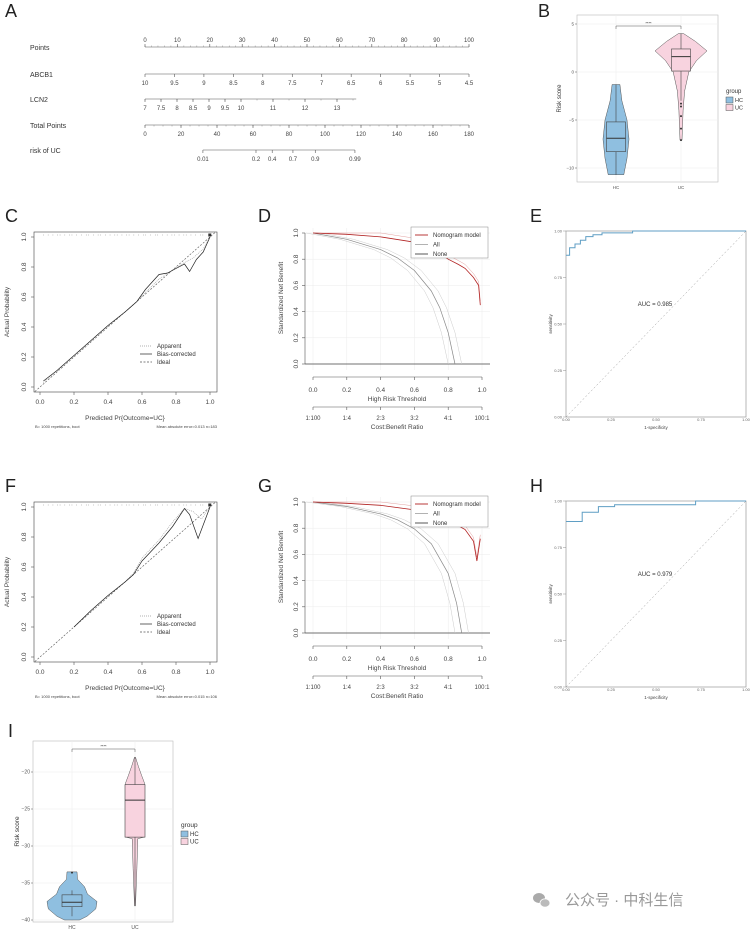  What do you see at coordinates (433, 135) in the screenshot?
I see `tick-label: 160` at bounding box center [433, 135].